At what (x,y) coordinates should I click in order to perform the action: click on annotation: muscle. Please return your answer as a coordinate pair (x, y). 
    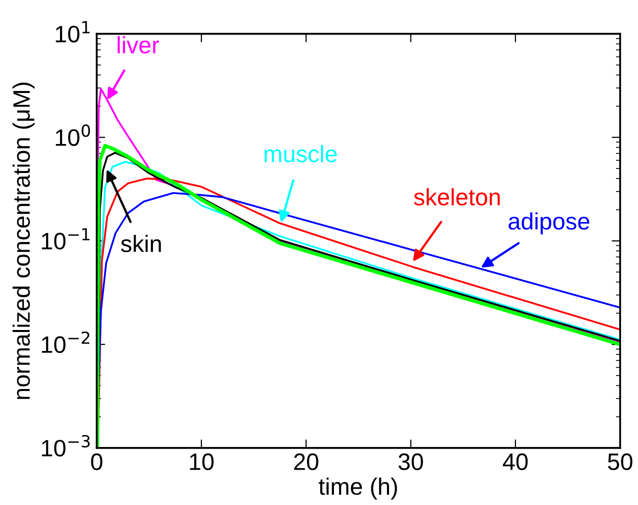
    Looking at the image, I should click on (300, 153).